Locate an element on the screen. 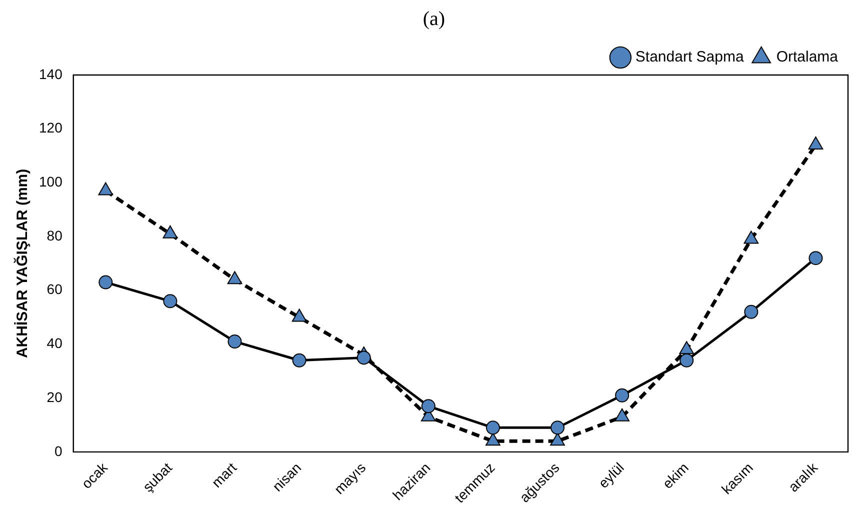  x-tick-label: ekim is located at coordinates (675, 475).